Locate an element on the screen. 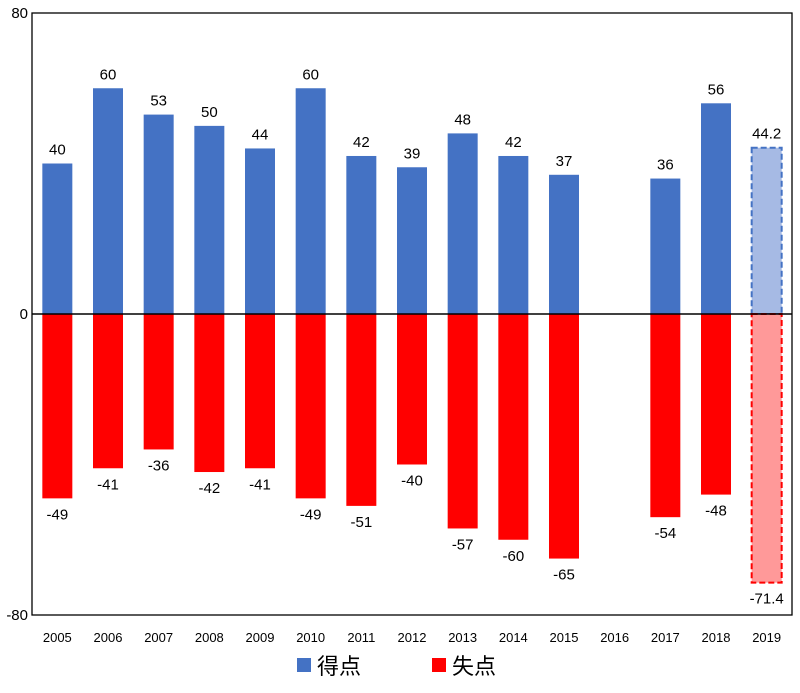 The height and width of the screenshot is (693, 800). legend-swatch-scored is located at coordinates (304, 665).